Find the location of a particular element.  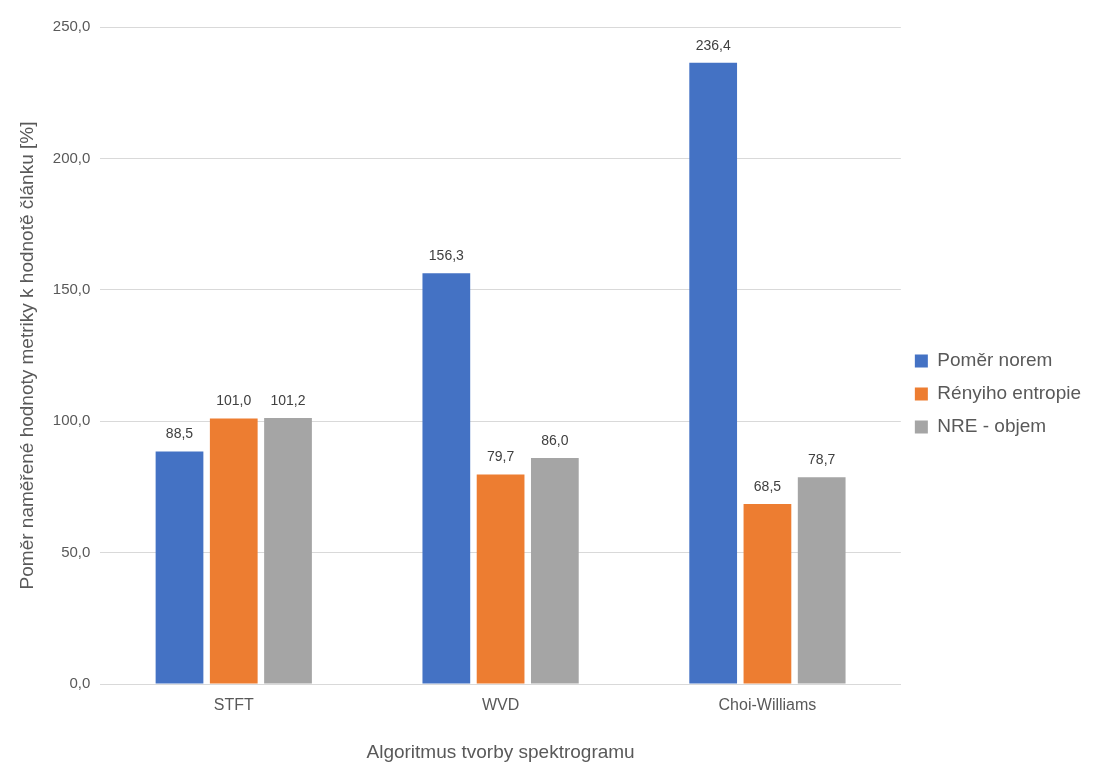

y-tick-label: 0,0 is located at coordinates (80, 683).